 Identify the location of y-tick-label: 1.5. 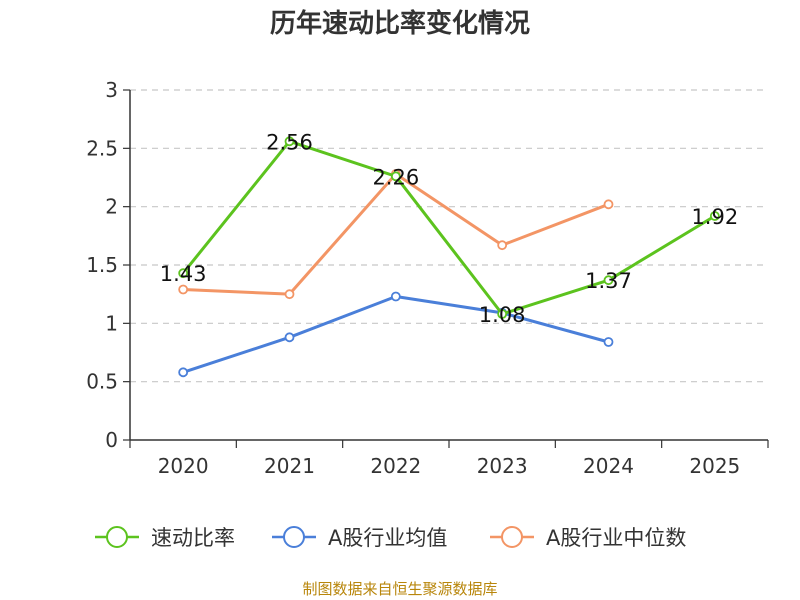
(102, 265).